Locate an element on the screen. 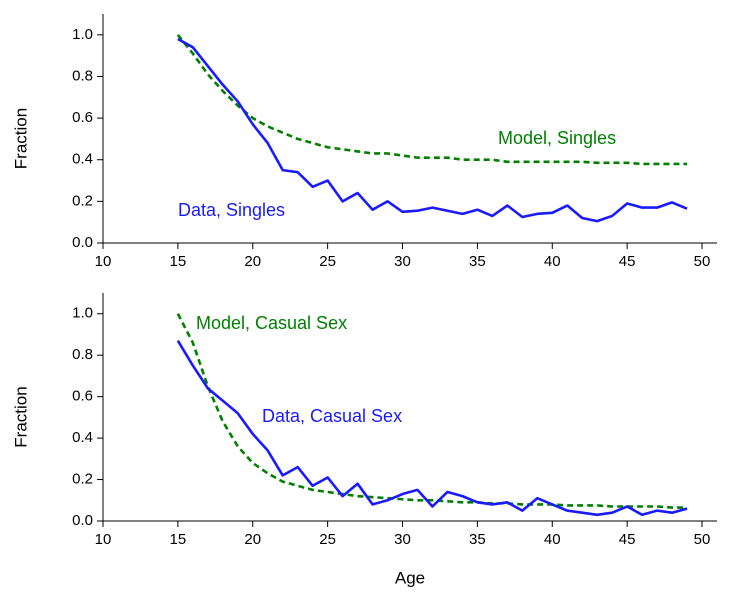  series-label: Data, Singles is located at coordinates (231, 210).